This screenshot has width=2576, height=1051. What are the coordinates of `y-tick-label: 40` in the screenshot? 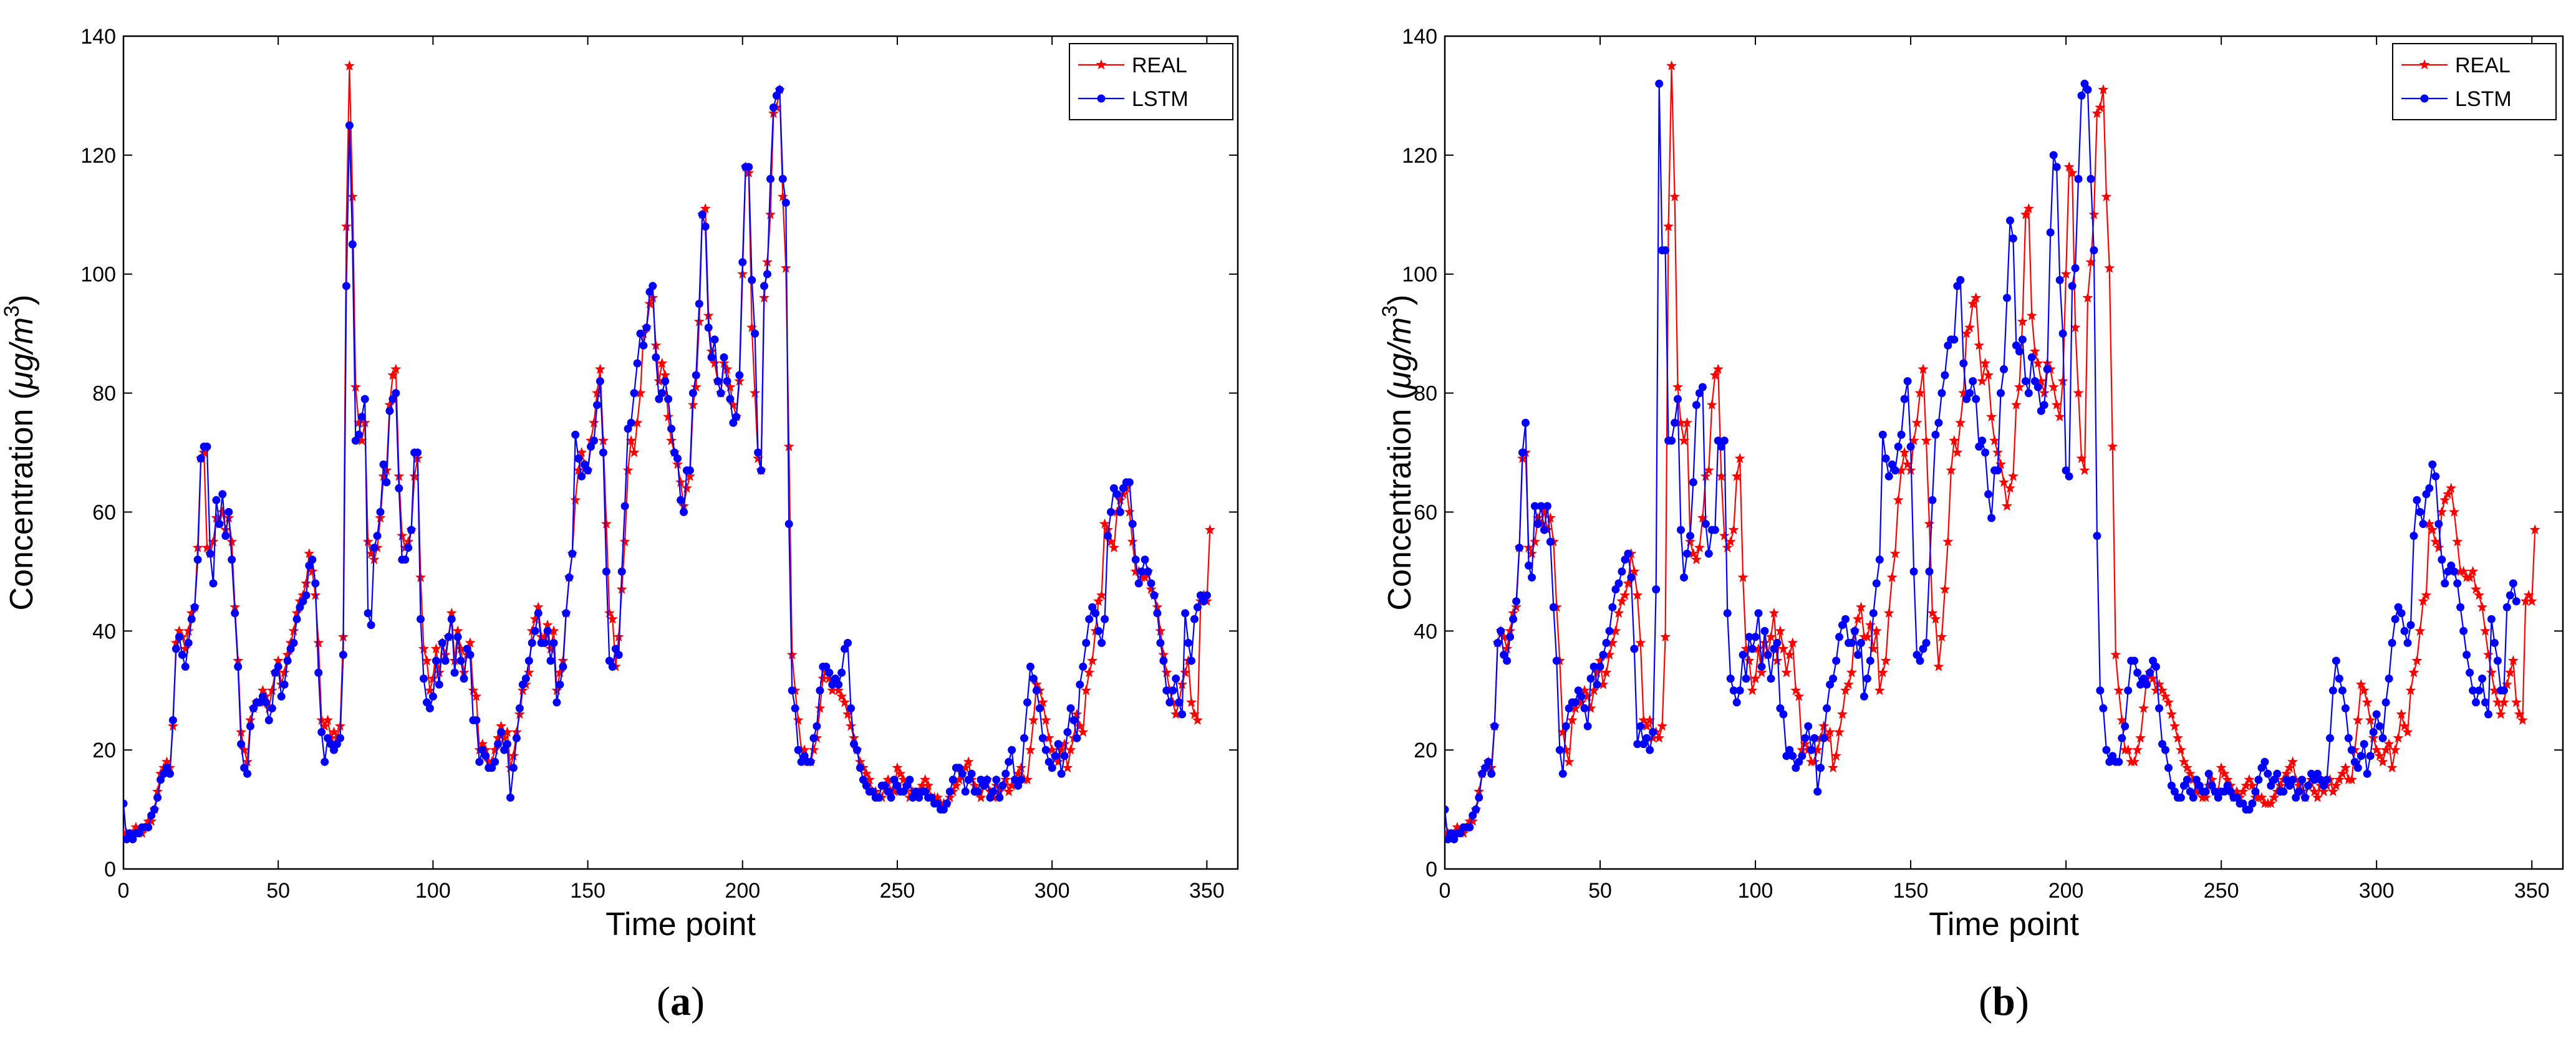 It's located at (104, 631).